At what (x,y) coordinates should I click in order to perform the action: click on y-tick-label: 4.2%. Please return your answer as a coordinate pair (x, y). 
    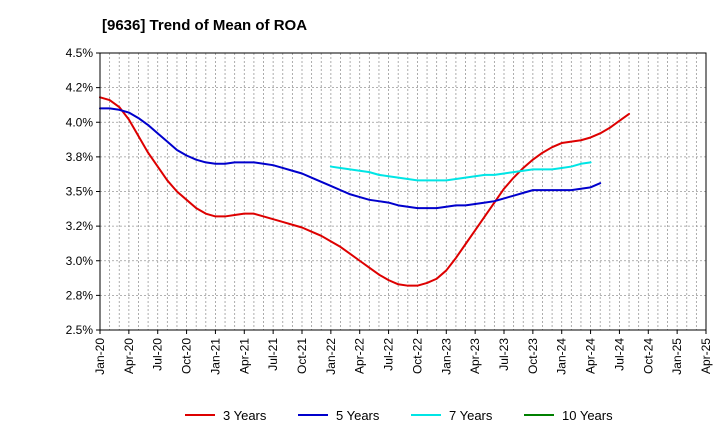
    Looking at the image, I should click on (80, 88).